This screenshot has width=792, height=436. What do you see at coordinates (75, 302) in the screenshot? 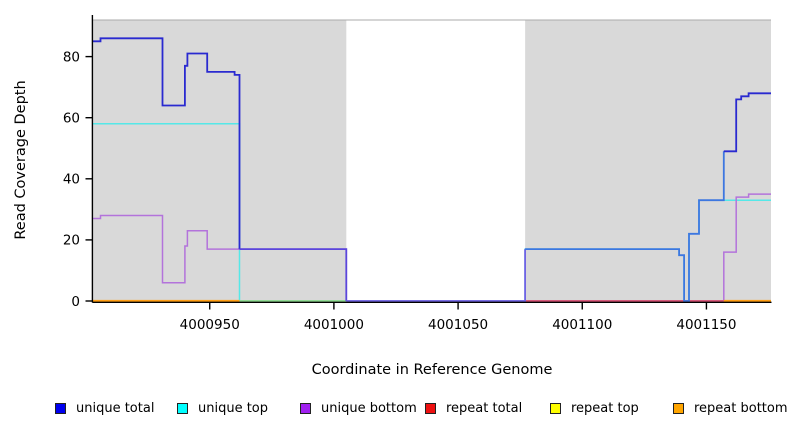
I see `y-tick-label: 0` at bounding box center [75, 302].